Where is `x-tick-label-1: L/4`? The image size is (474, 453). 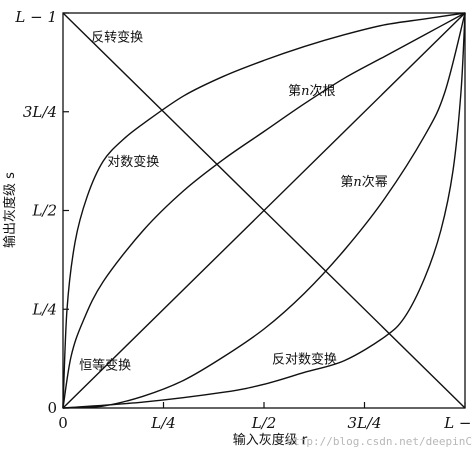 x-tick-label-1: L/4 is located at coordinates (163, 423).